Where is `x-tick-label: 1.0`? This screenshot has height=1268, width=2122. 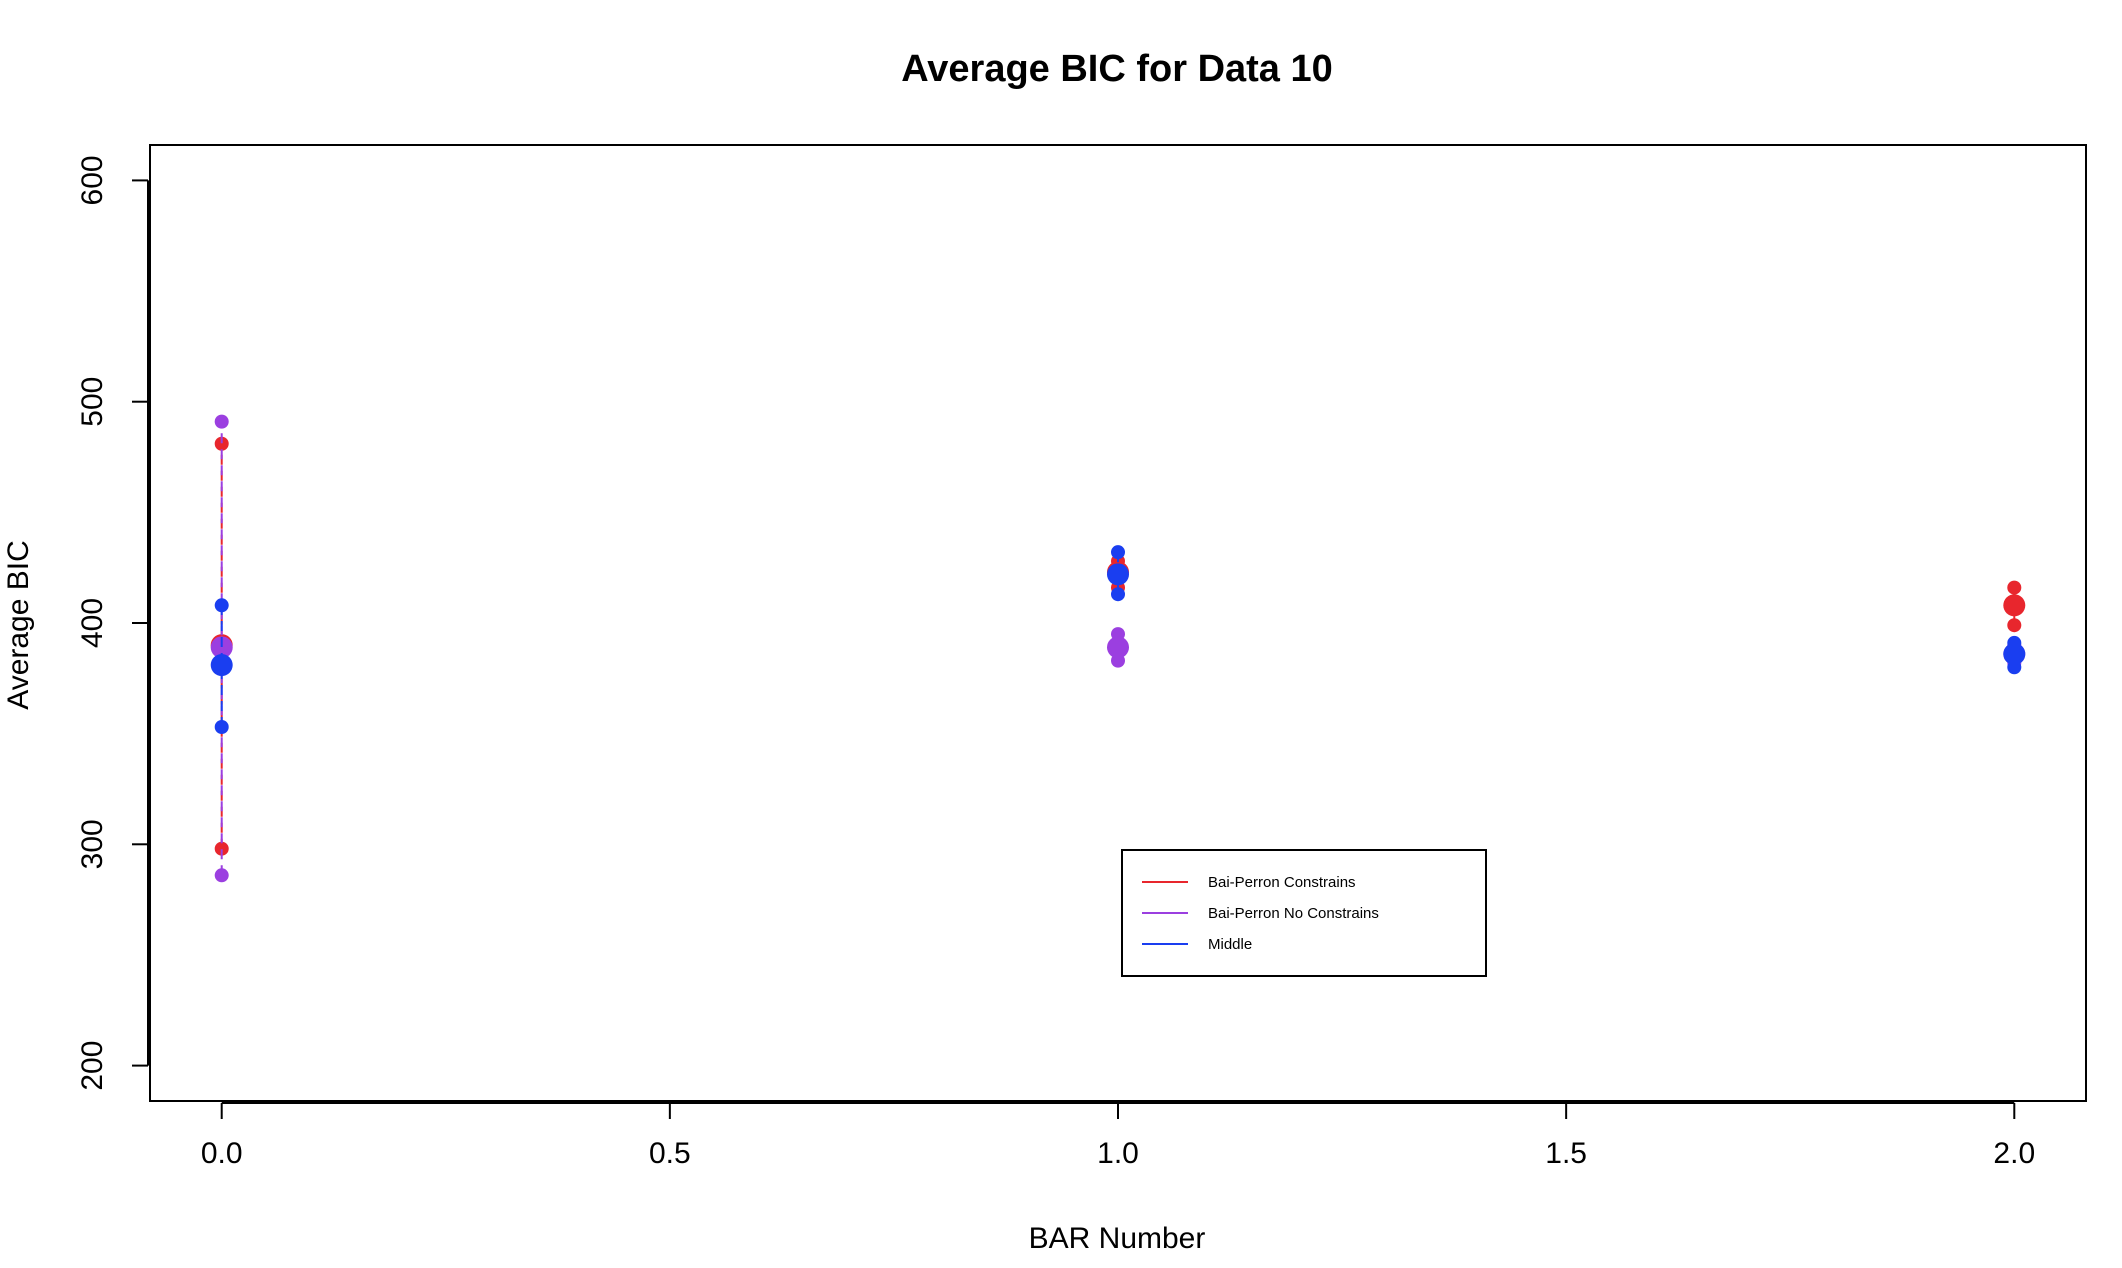 x-tick-label: 1.0 is located at coordinates (1118, 1153).